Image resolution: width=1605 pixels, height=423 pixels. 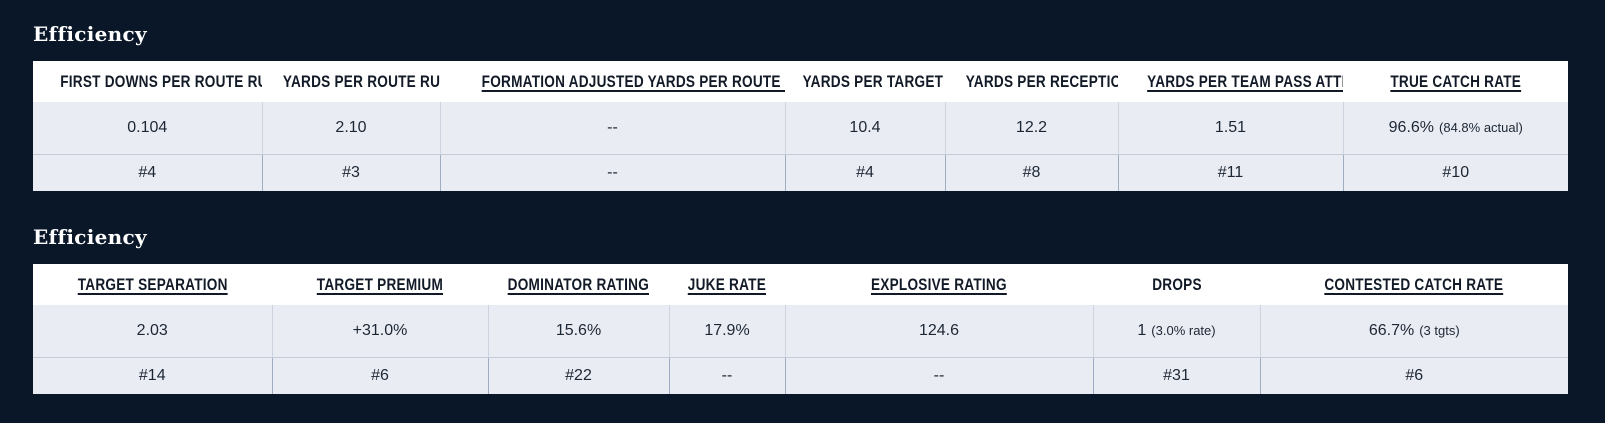 What do you see at coordinates (1439, 330) in the screenshot?
I see `stat-value-note: (3 tgts)` at bounding box center [1439, 330].